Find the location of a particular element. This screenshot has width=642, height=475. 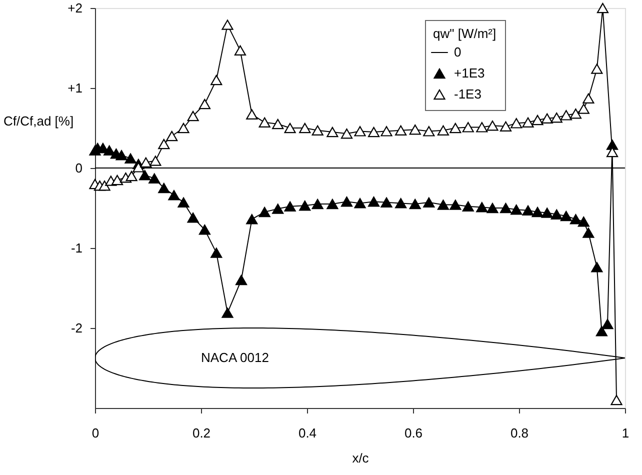

y-tick-label: 0 is located at coordinates (78, 168).